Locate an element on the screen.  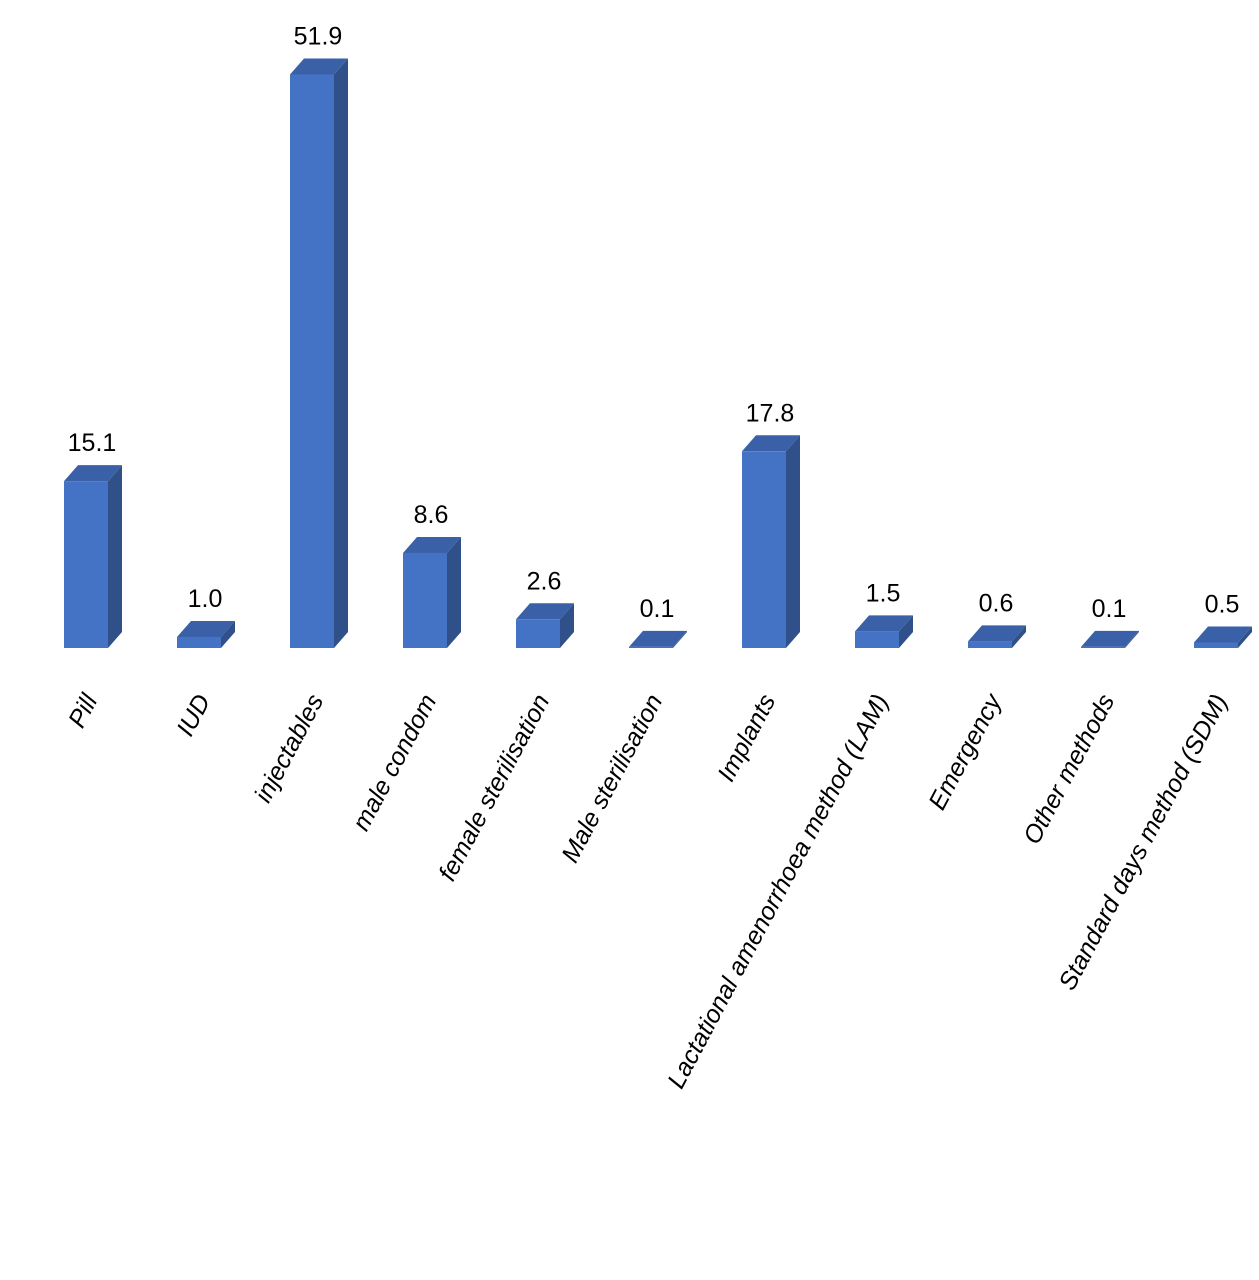
x-tick-label: Male sterilisation is located at coordinates (612, 779).